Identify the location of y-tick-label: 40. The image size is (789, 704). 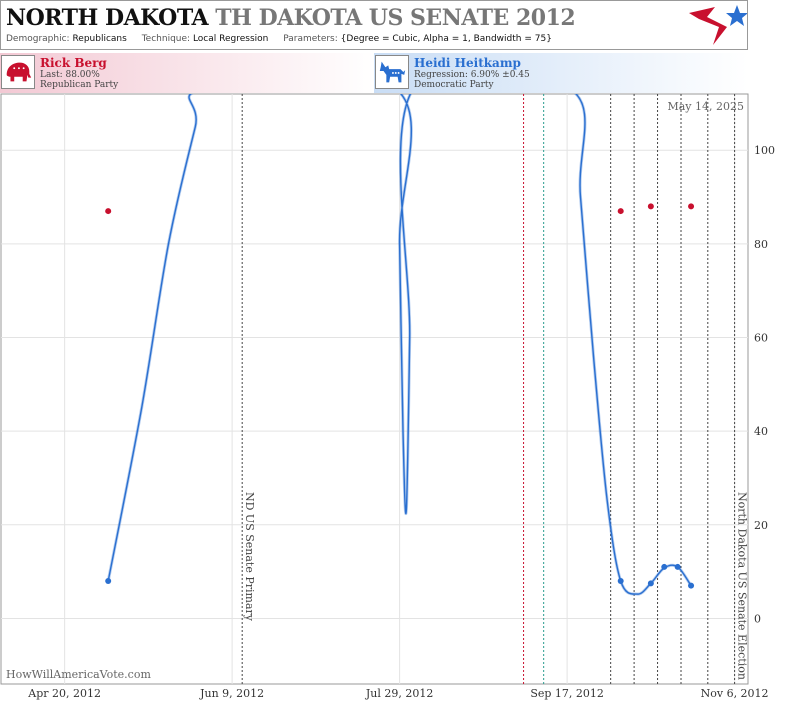
(761, 431).